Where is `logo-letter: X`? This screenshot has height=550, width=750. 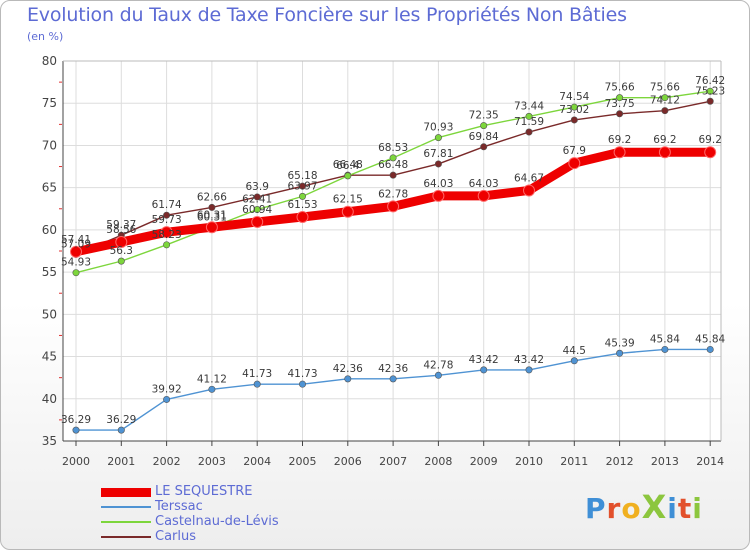
logo-letter: X is located at coordinates (654, 507).